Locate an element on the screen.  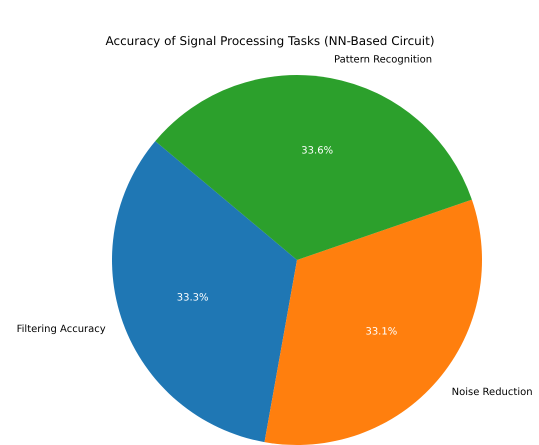
slice-label: Noise Reduction is located at coordinates (492, 392).